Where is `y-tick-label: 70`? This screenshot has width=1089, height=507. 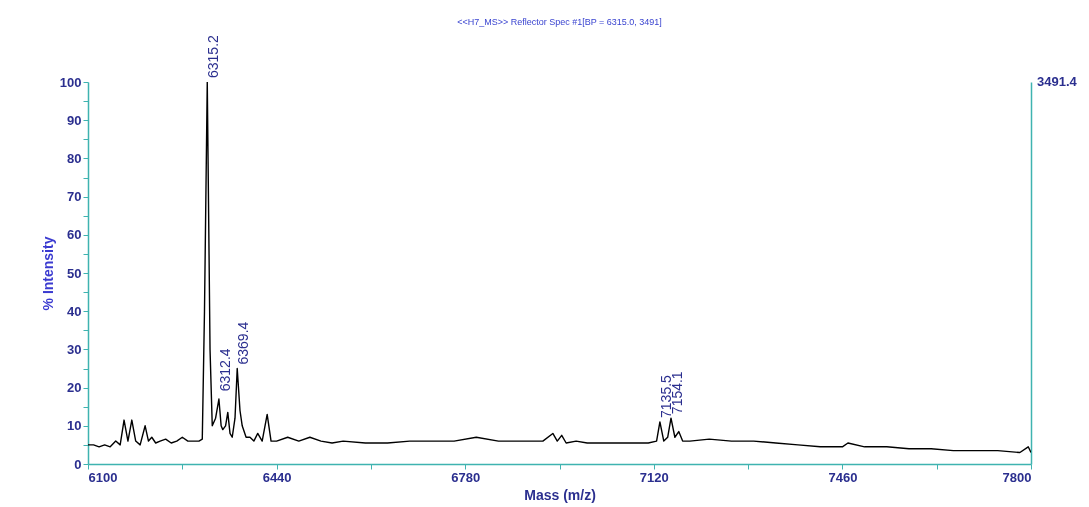 y-tick-label: 70 is located at coordinates (74, 197).